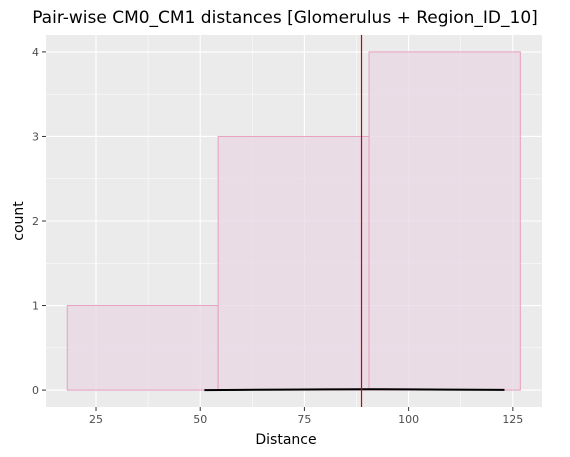  What do you see at coordinates (285, 440) in the screenshot?
I see `x-axis-label: Distance` at bounding box center [285, 440].